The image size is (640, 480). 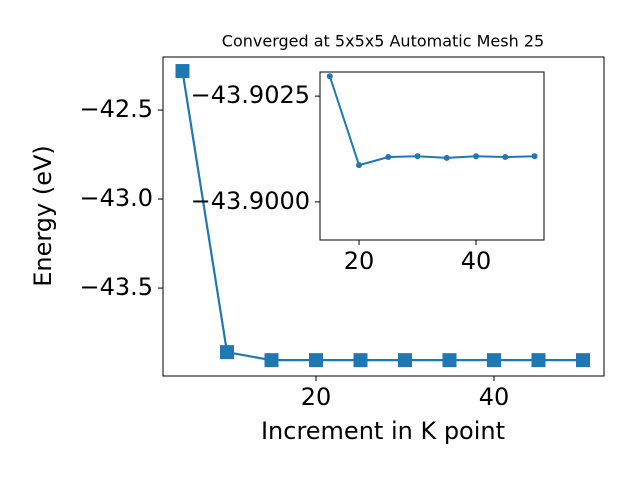 I want to click on data-line, so click(x=431, y=121).